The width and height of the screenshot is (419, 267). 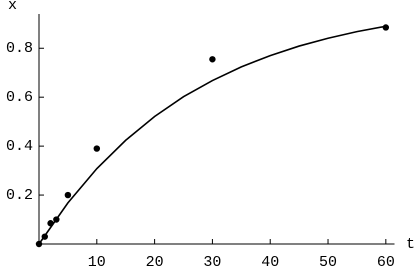 I want to click on y-tick-label: 0.2, so click(x=19, y=195).